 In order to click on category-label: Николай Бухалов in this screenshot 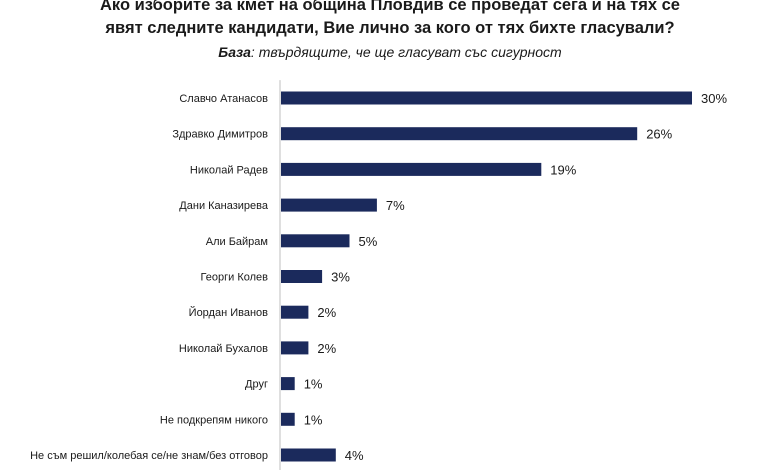, I will do `click(223, 349)`.